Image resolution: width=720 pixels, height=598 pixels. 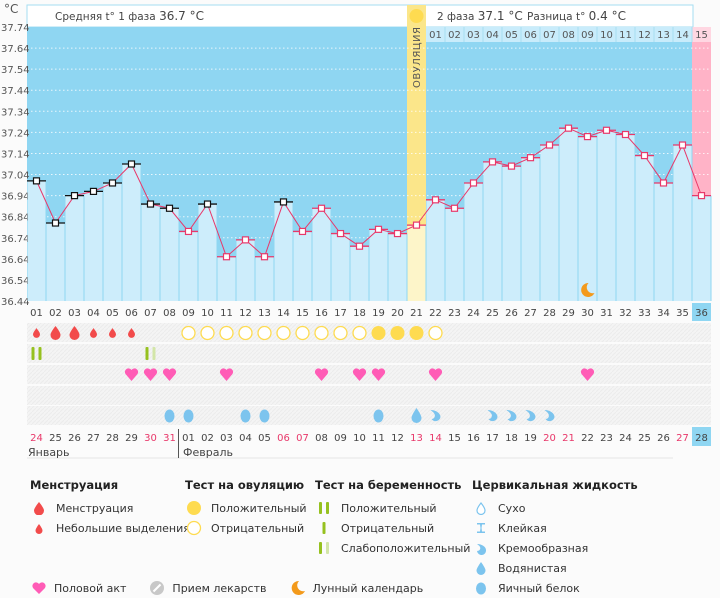 I want to click on calendar-date-label: 02, so click(x=207, y=438).